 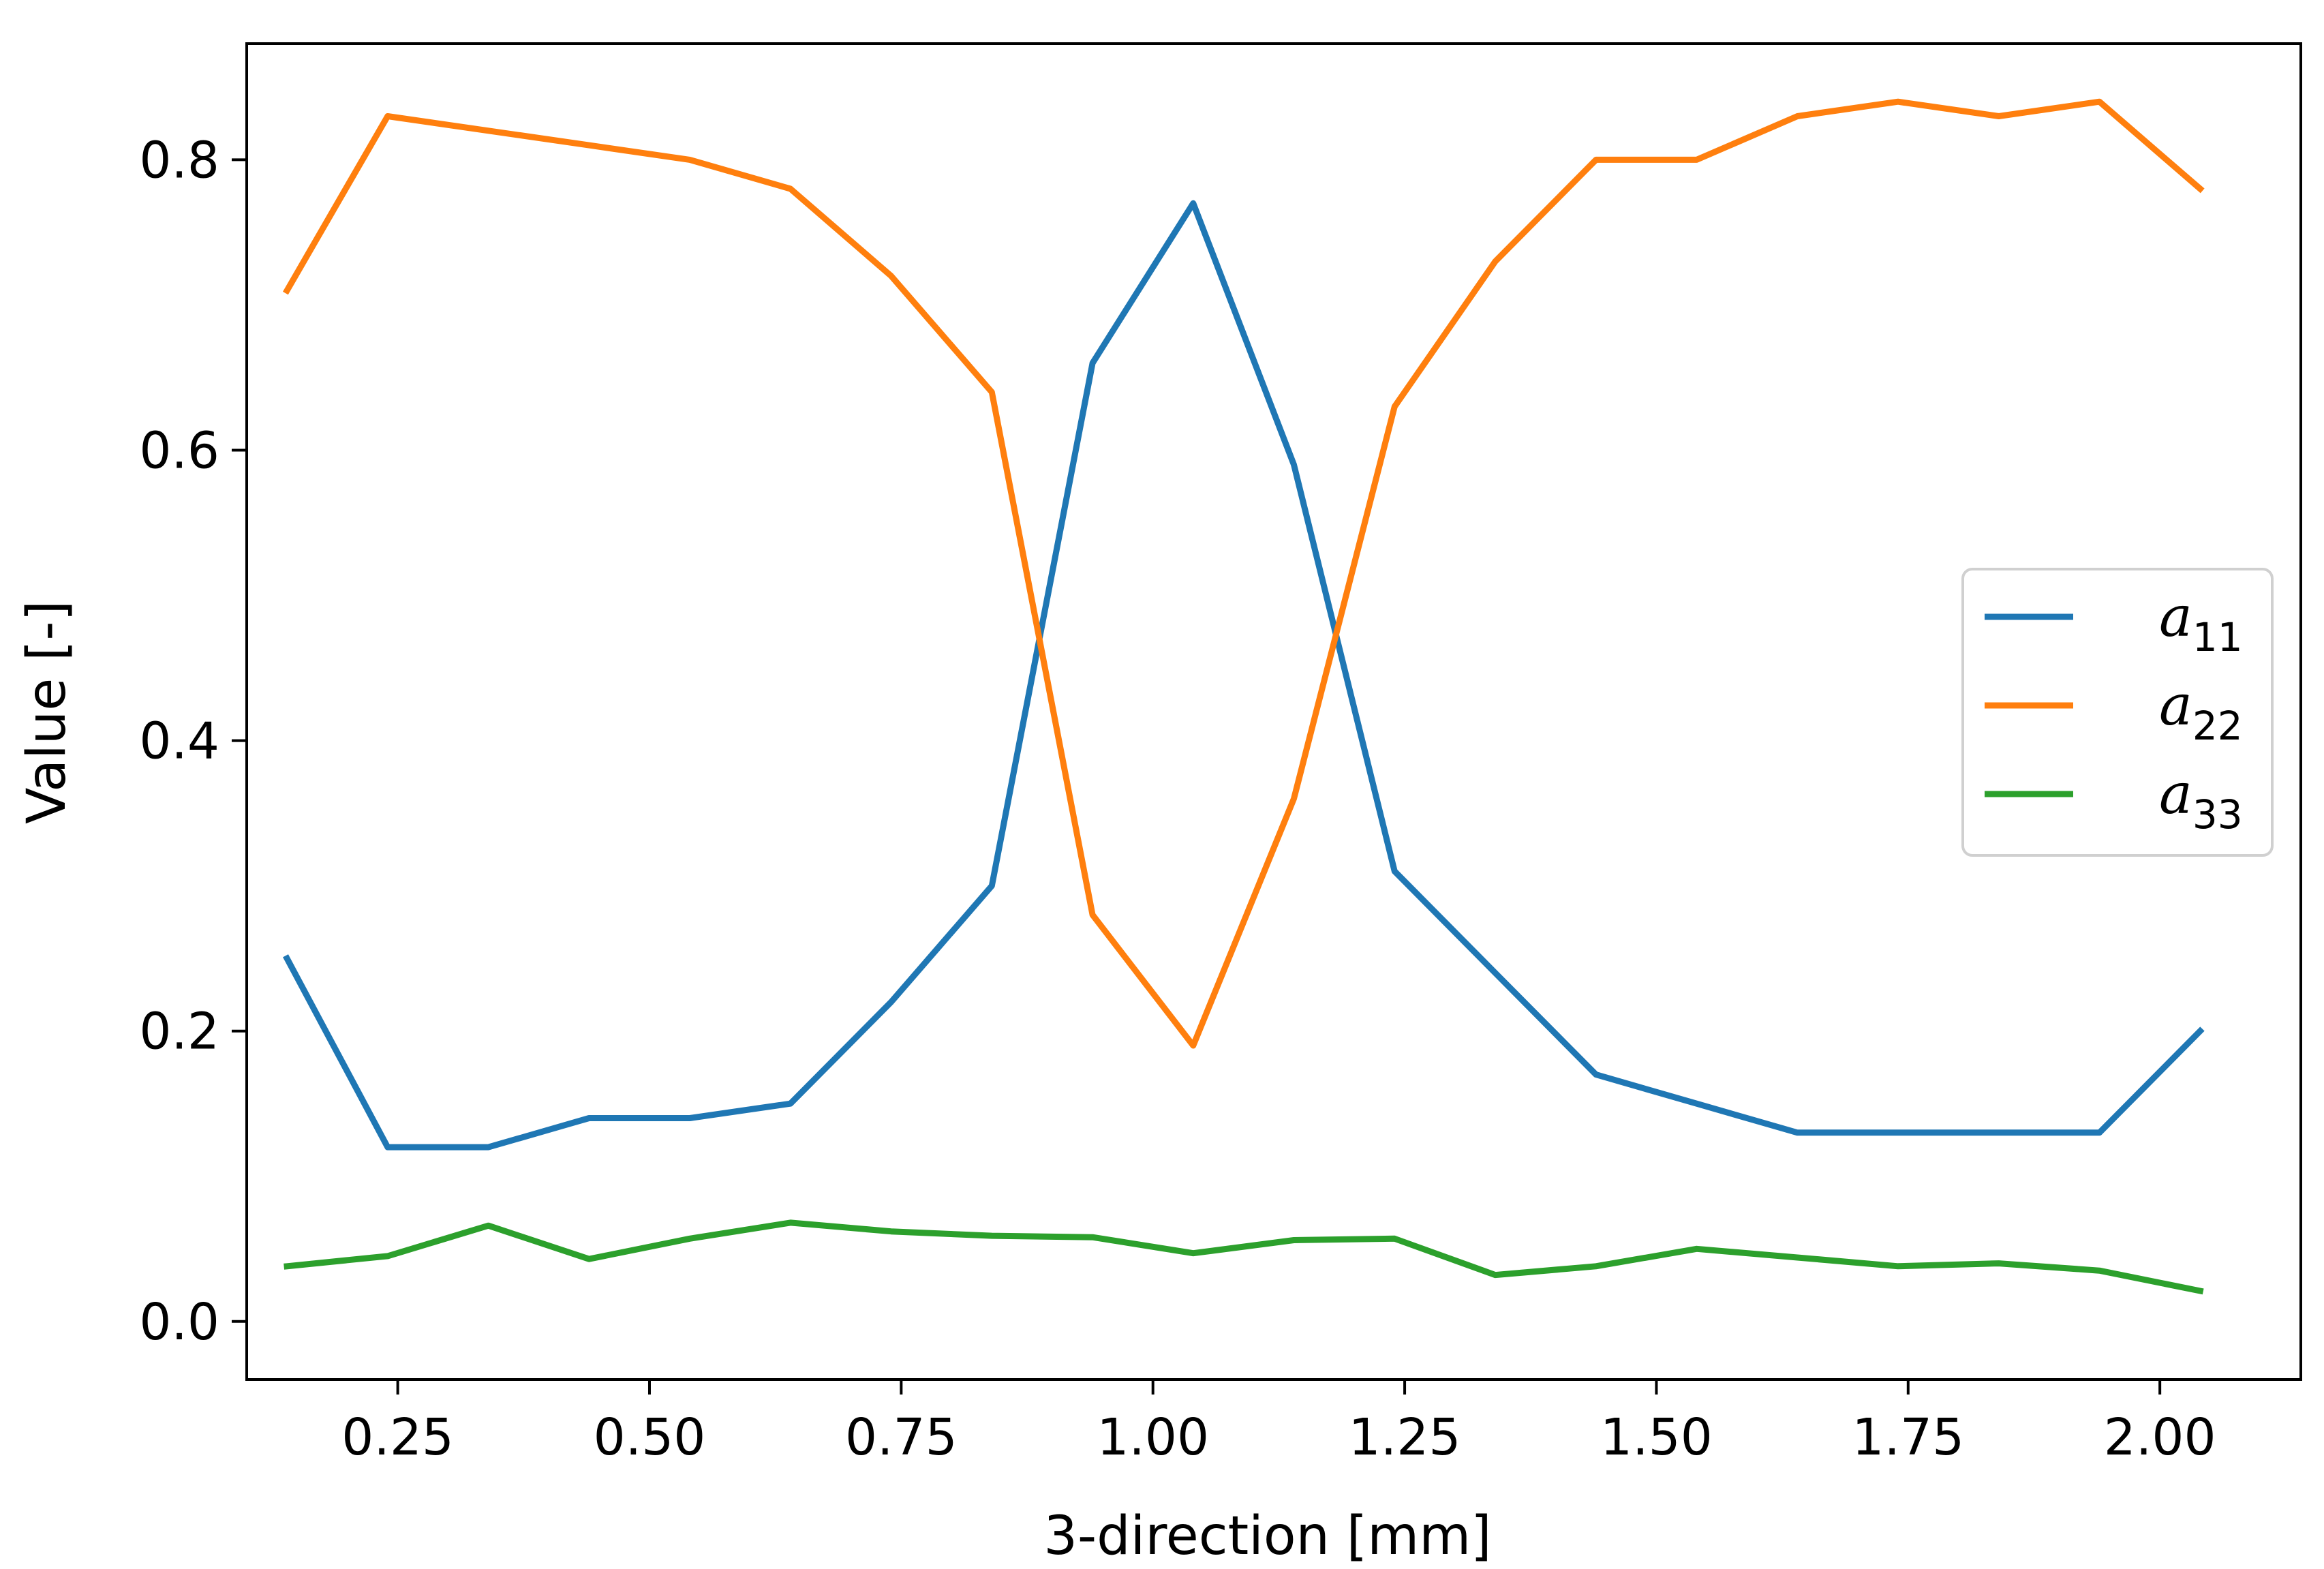 I want to click on y-tick-label: 0.2, so click(x=179, y=1032).